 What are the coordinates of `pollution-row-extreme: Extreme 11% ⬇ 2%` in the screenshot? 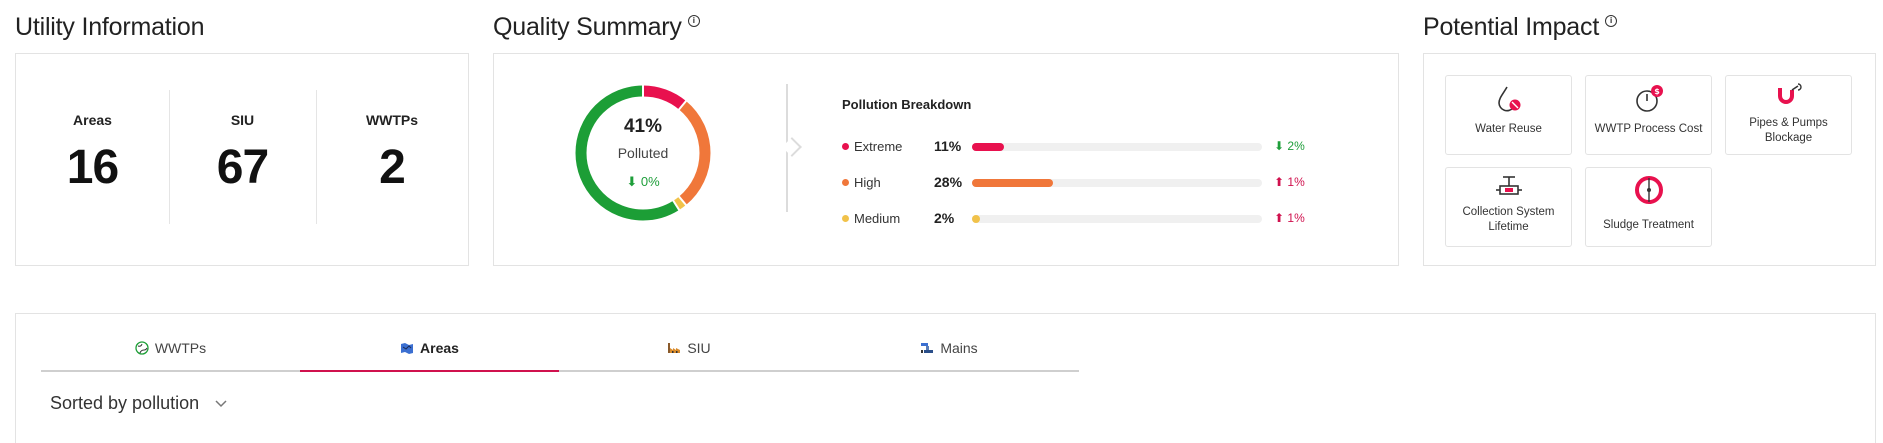 It's located at (1073, 147).